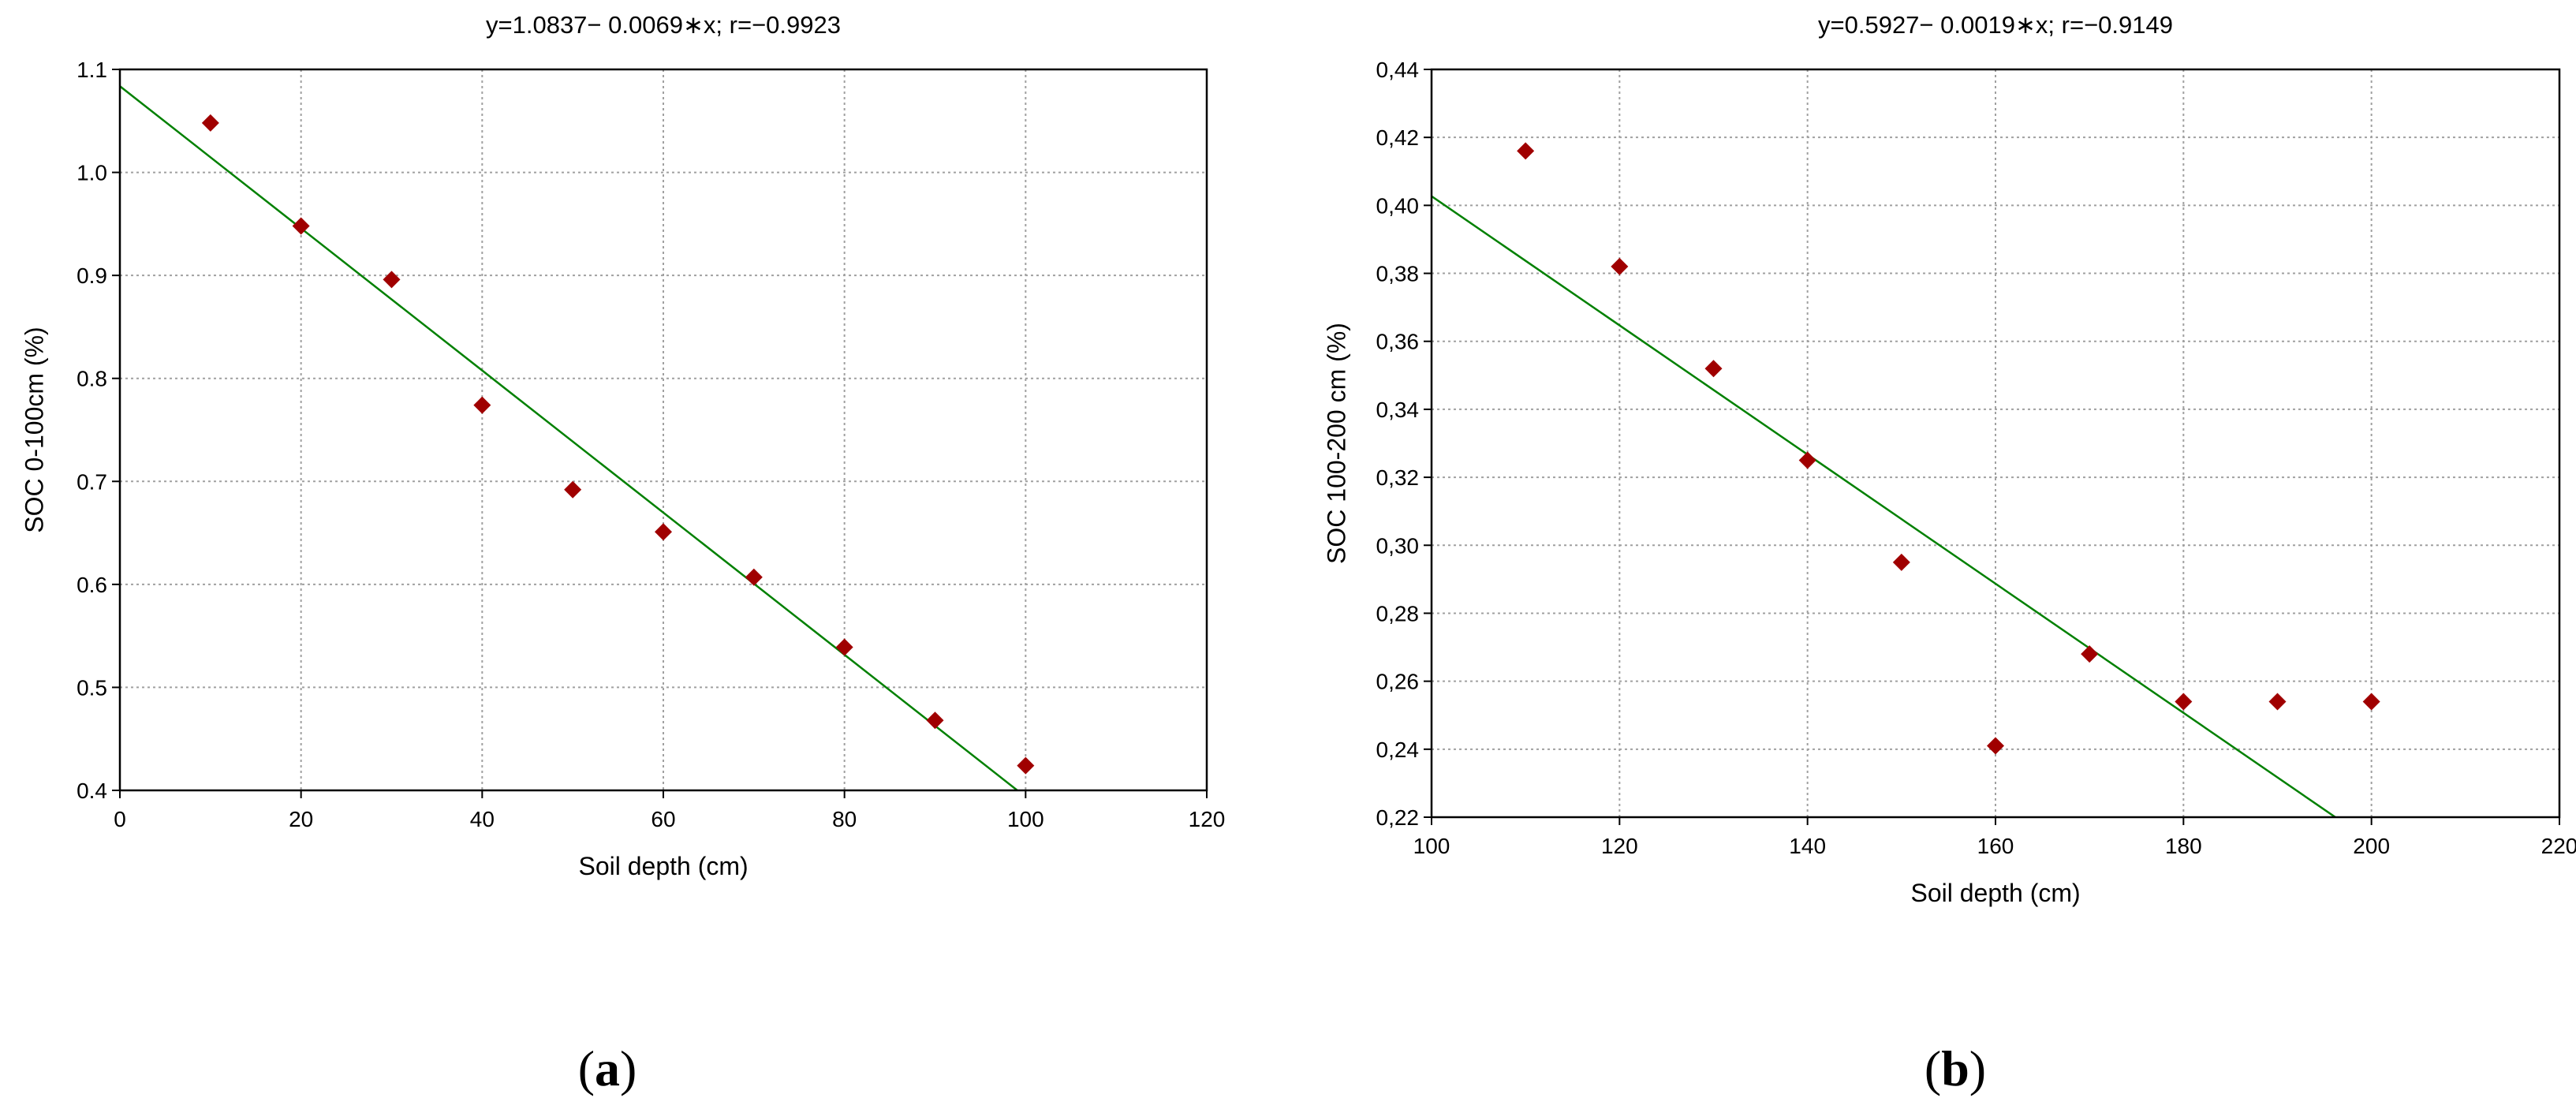 The width and height of the screenshot is (2576, 1098). I want to click on y-tick-label: 0.5, so click(92, 688).